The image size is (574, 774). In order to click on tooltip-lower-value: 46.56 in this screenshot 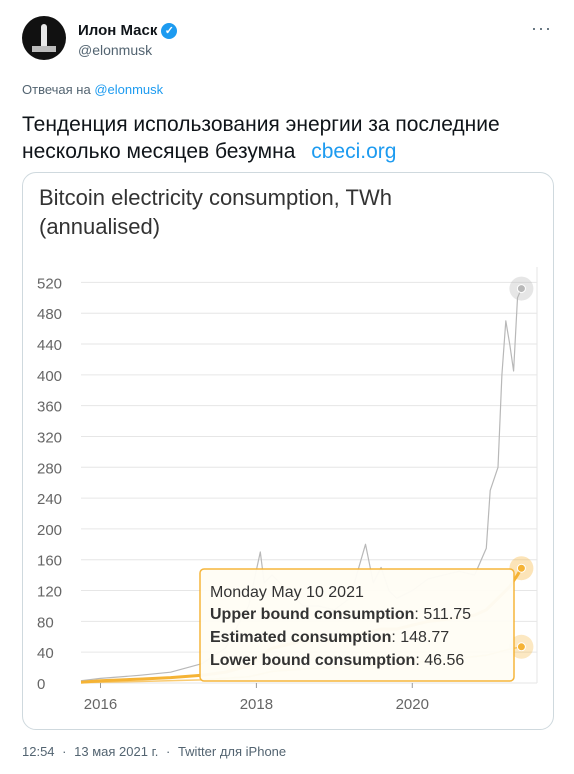, I will do `click(444, 660)`.